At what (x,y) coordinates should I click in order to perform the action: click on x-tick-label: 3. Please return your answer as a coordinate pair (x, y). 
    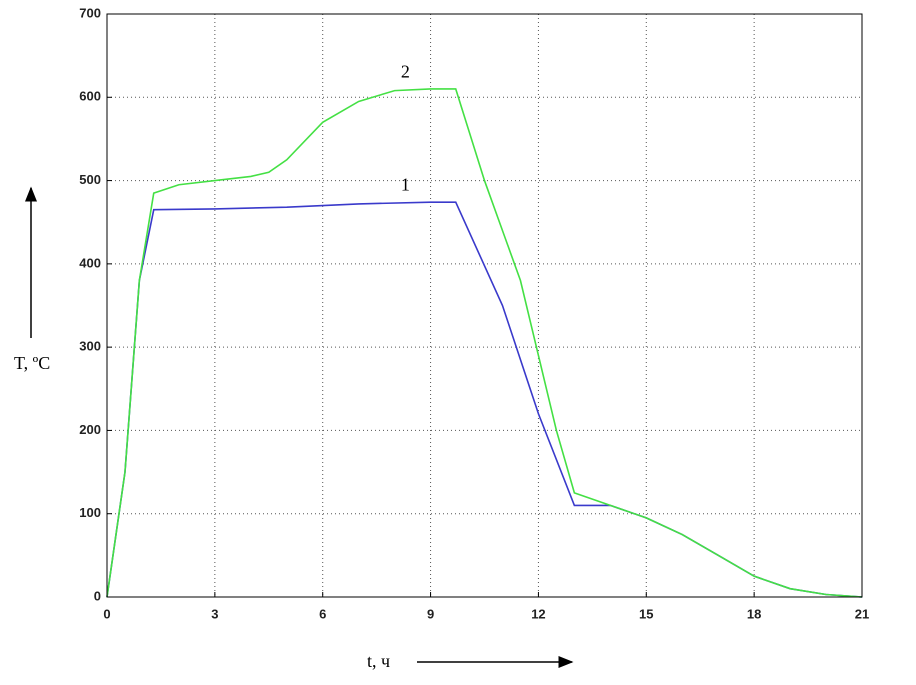
    Looking at the image, I should click on (214, 613).